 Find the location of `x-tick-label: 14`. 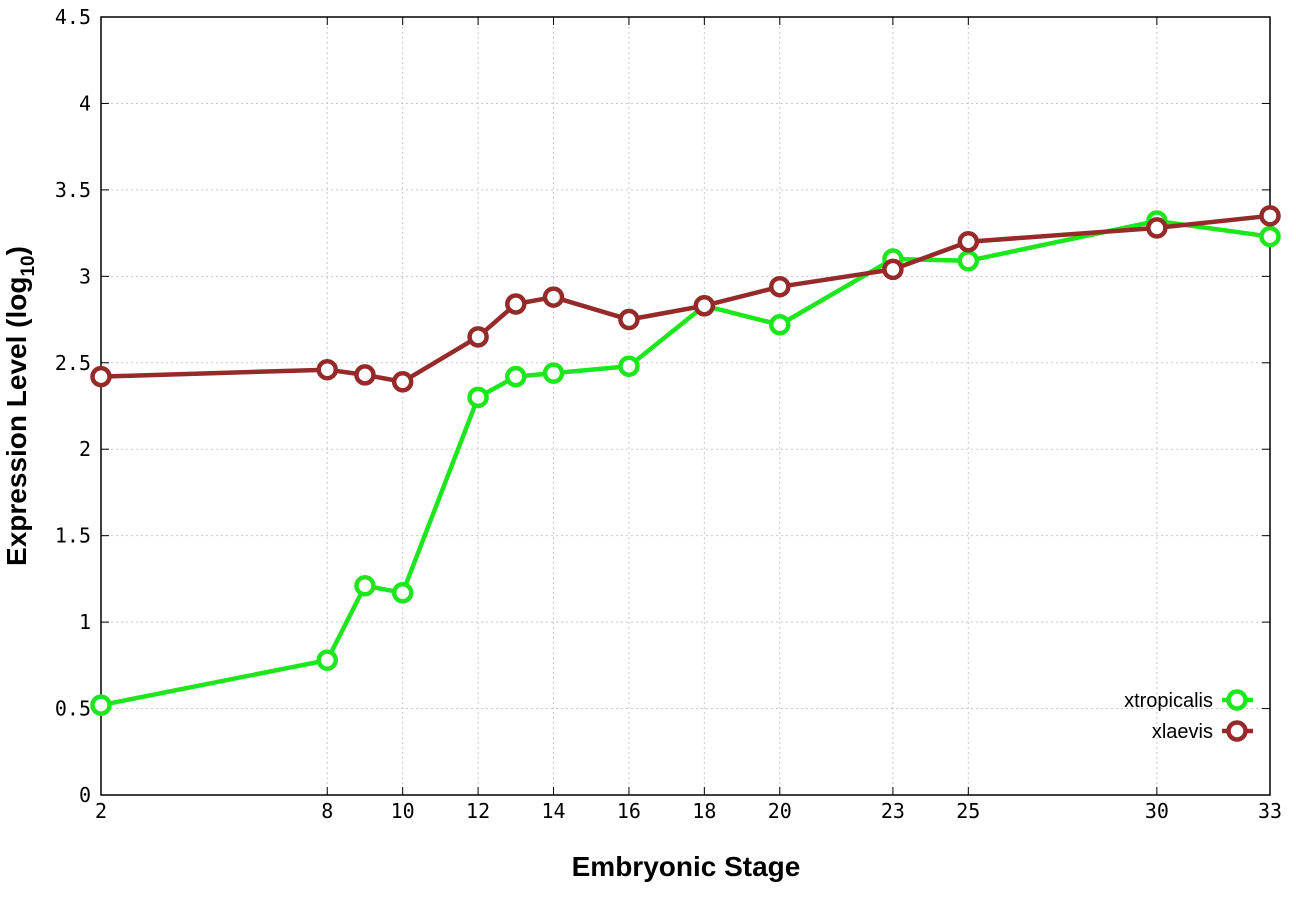

x-tick-label: 14 is located at coordinates (553, 811).